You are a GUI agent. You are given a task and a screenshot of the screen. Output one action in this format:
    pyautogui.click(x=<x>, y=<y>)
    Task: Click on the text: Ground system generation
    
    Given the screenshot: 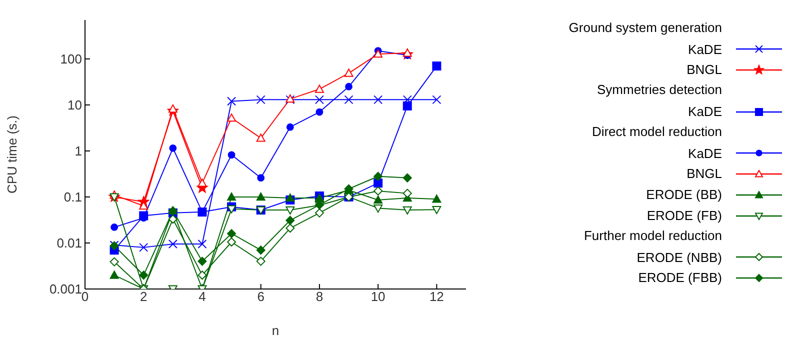 What is the action you would take?
    pyautogui.click(x=645, y=28)
    